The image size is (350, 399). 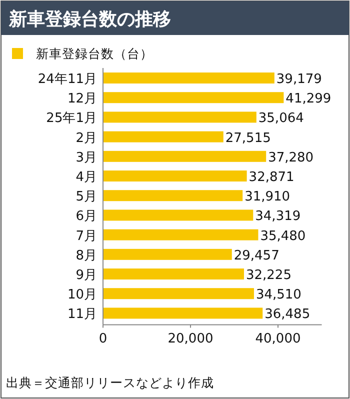 What do you see at coordinates (279, 295) in the screenshot?
I see `text: 34,510` at bounding box center [279, 295].